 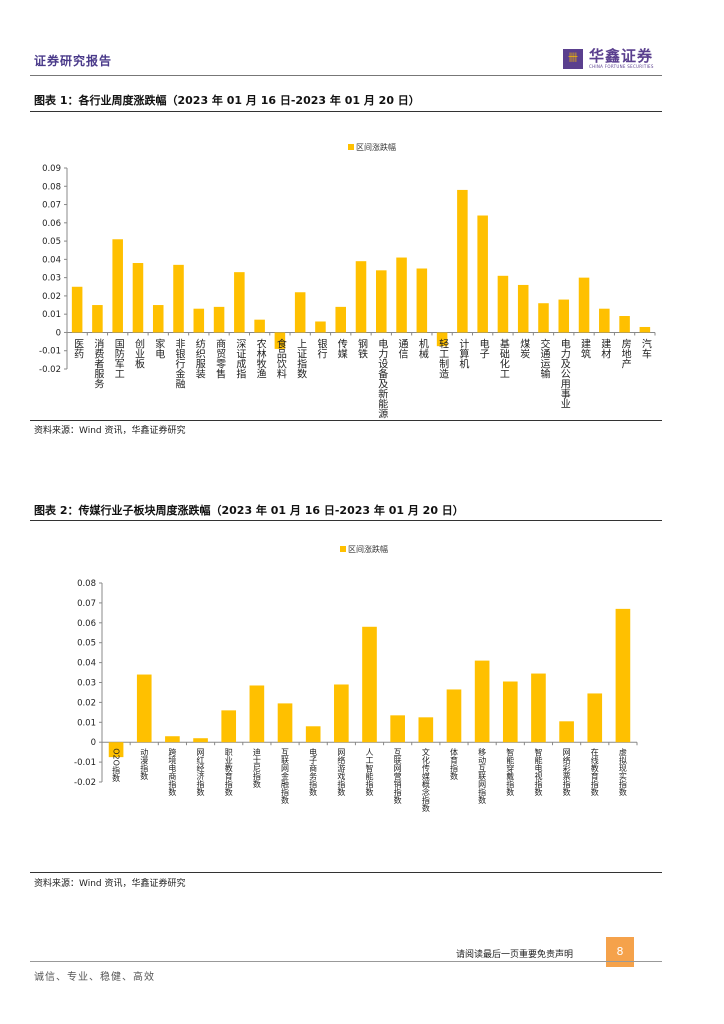 What do you see at coordinates (620, 952) in the screenshot?
I see `page-number: 8` at bounding box center [620, 952].